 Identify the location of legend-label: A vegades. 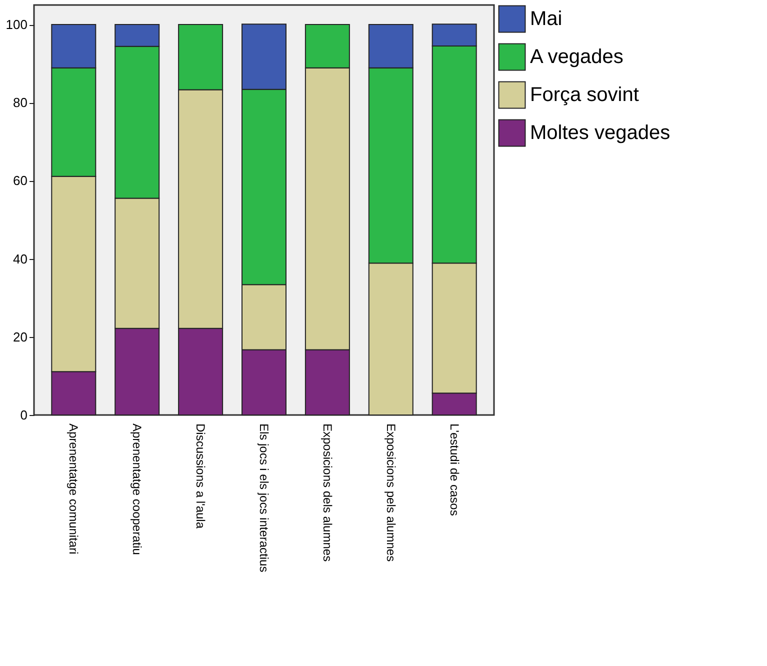
(577, 57).